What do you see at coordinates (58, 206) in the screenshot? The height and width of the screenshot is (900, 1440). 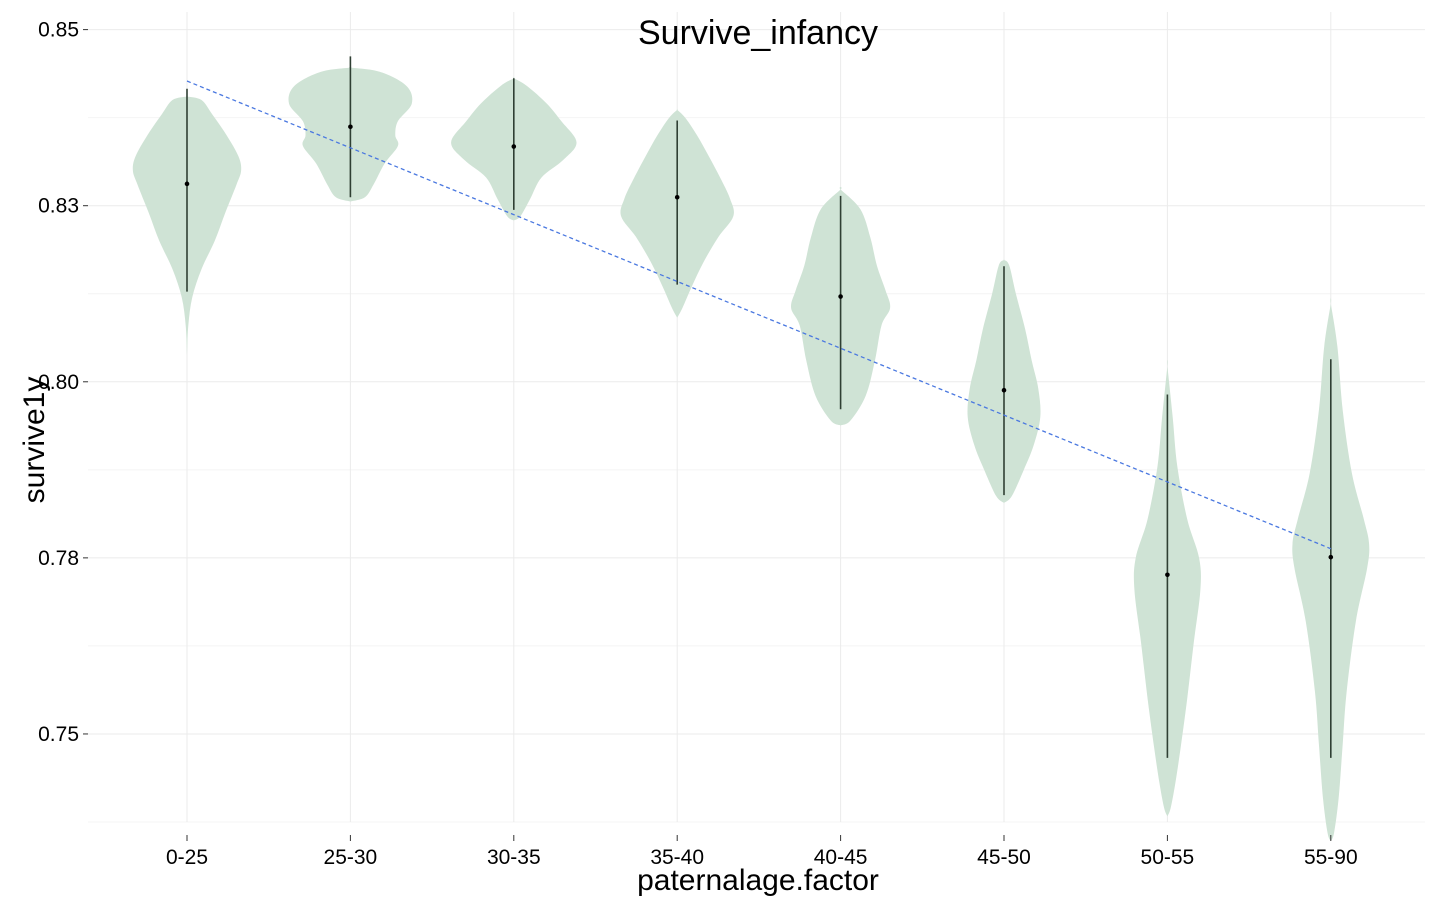 I see `y-tick-label: 0.83` at bounding box center [58, 206].